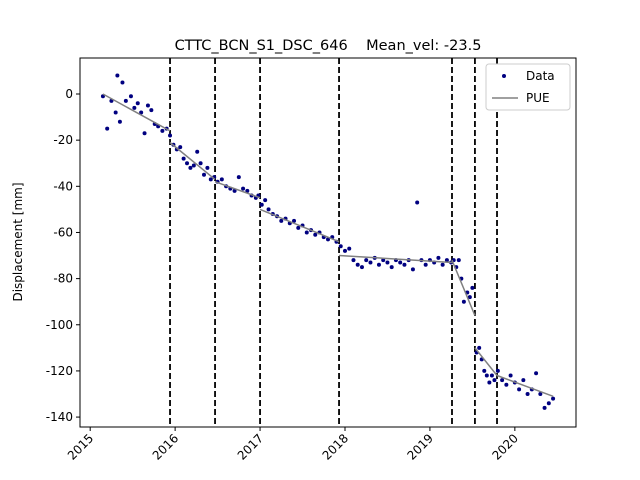 This screenshot has height=480, width=640. Describe the element at coordinates (63, 186) in the screenshot. I see `y-tick-label: -40` at that location.